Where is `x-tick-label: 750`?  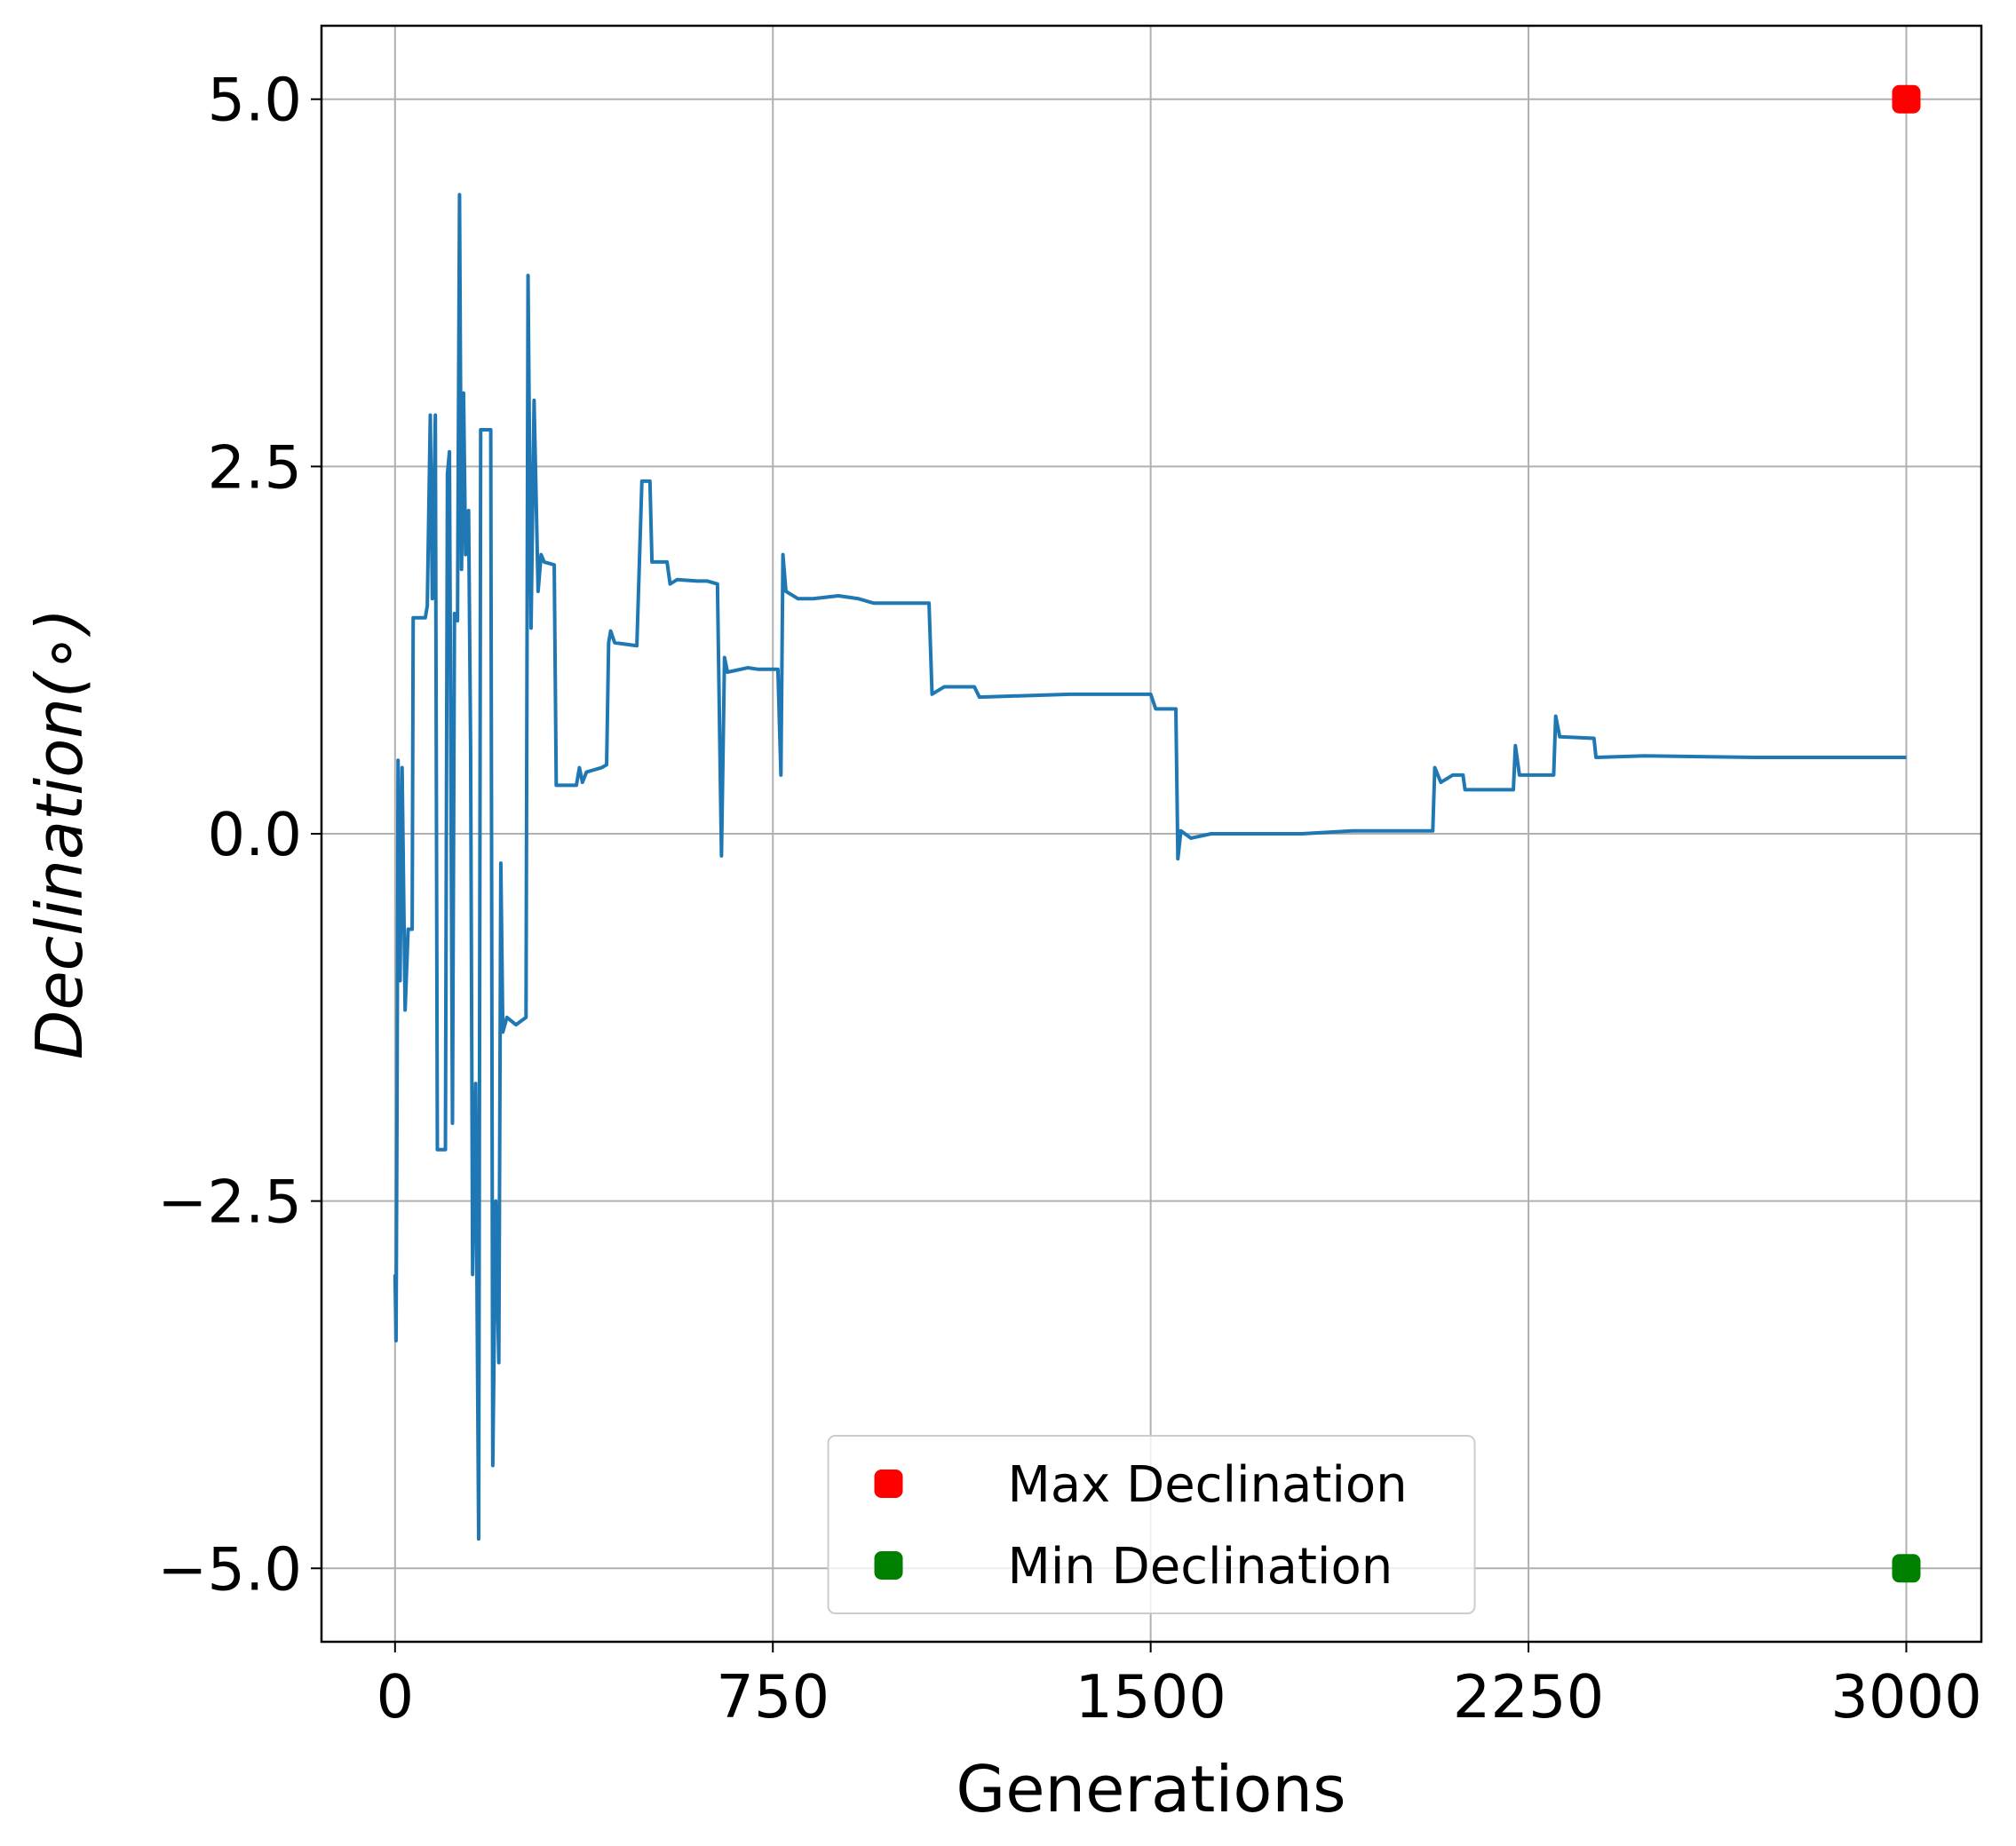 x-tick-label: 750 is located at coordinates (772, 1696).